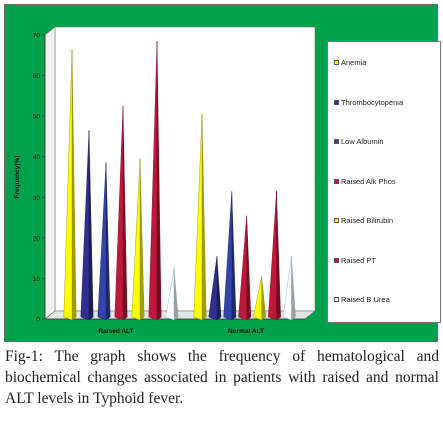 Image resolution: width=443 pixels, height=429 pixels. I want to click on plot-side-wall, so click(50, 173).